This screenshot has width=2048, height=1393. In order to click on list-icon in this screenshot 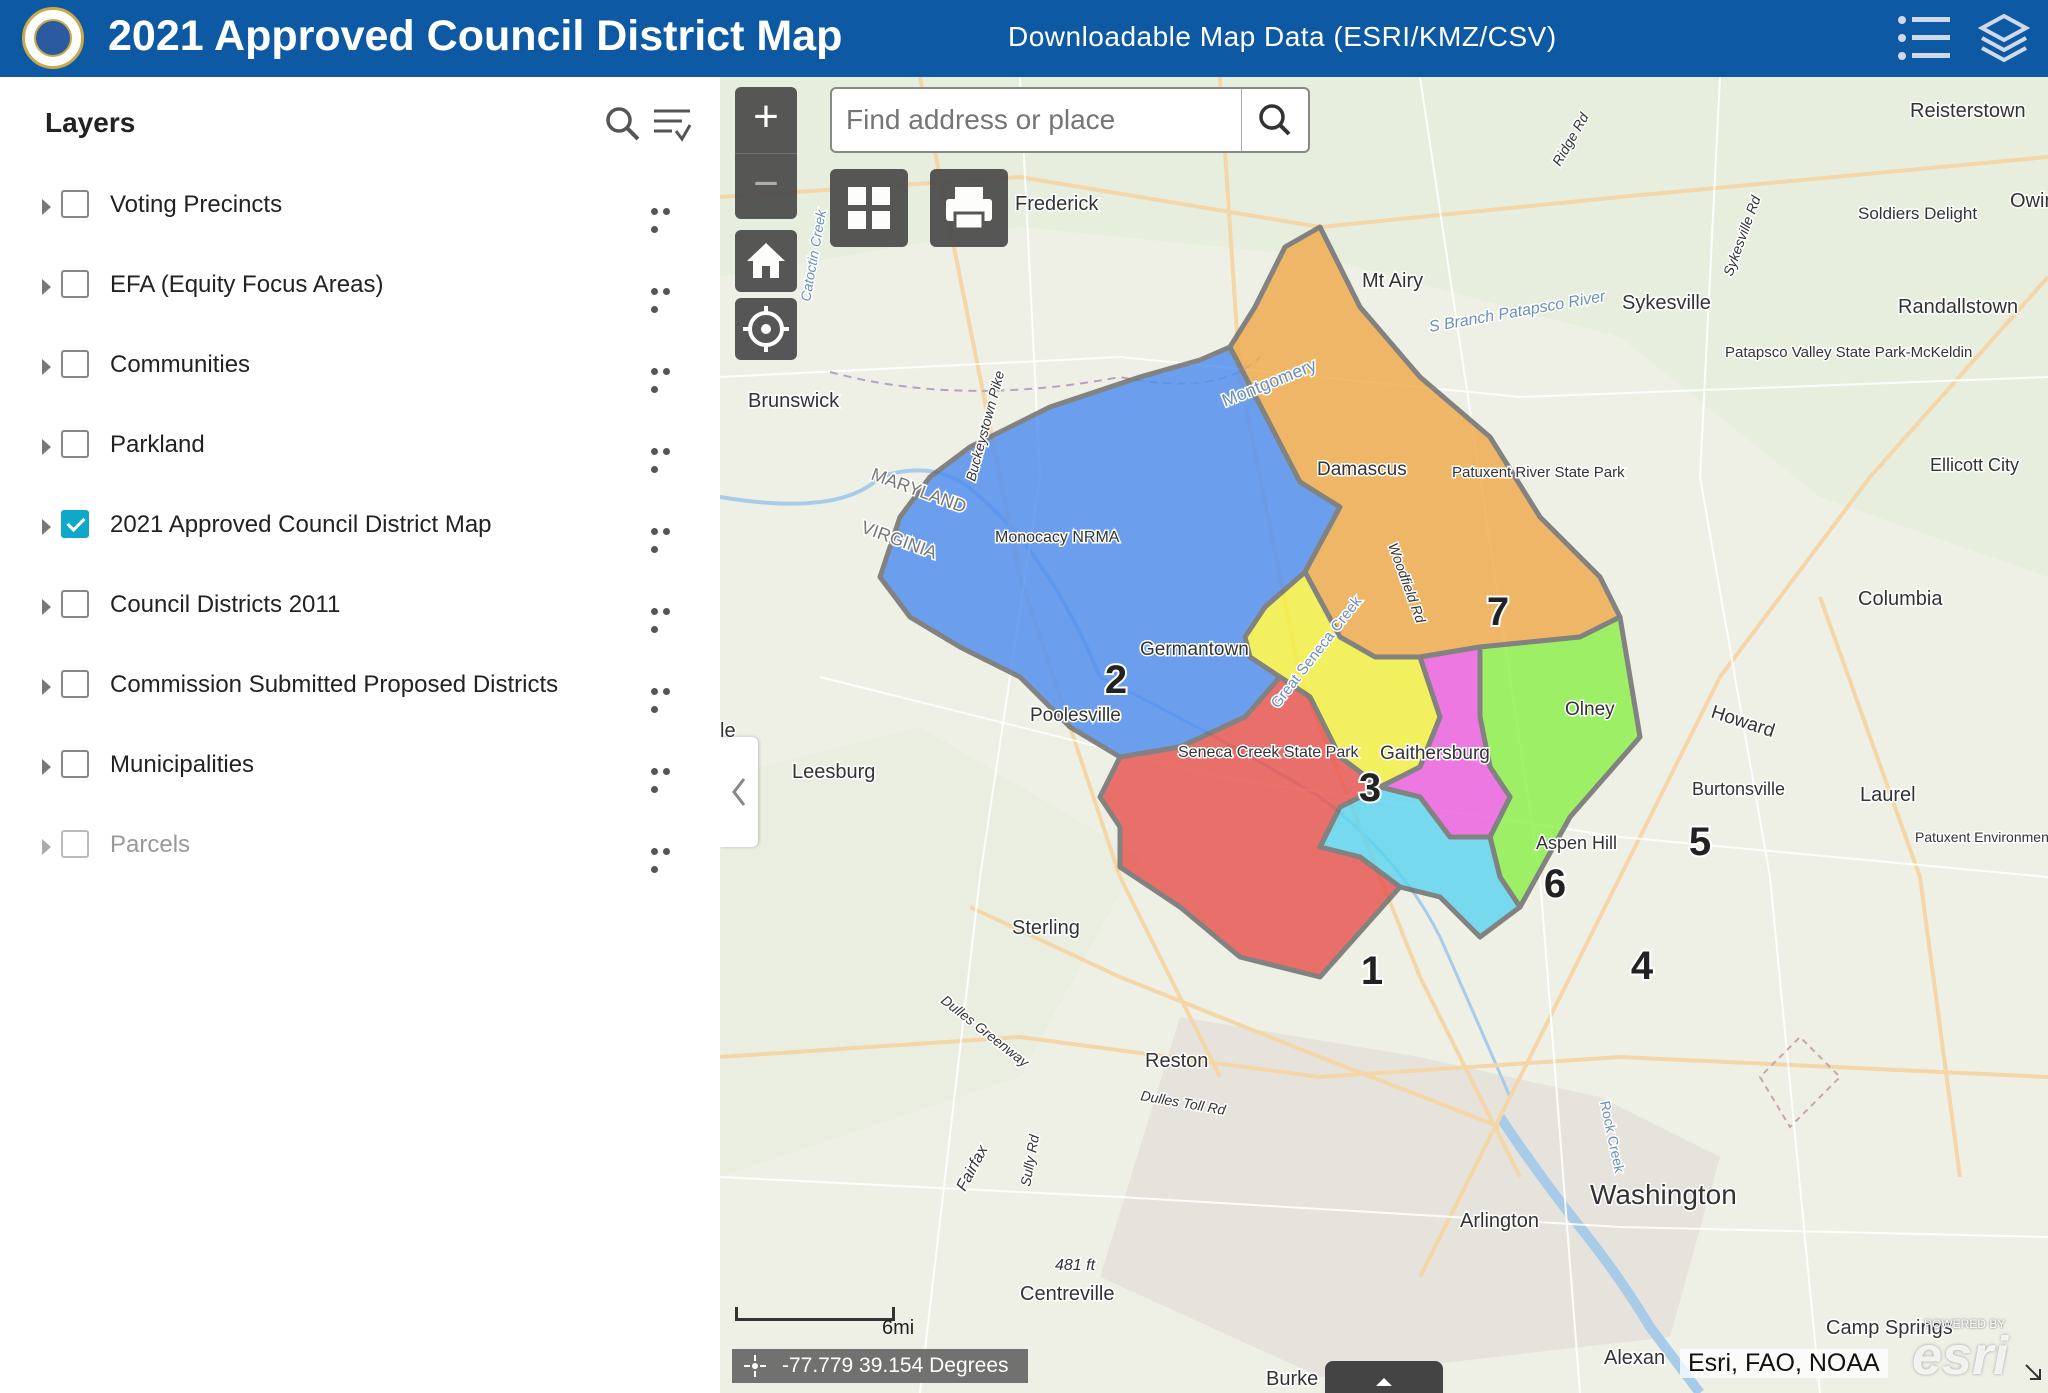, I will do `click(1924, 38)`.